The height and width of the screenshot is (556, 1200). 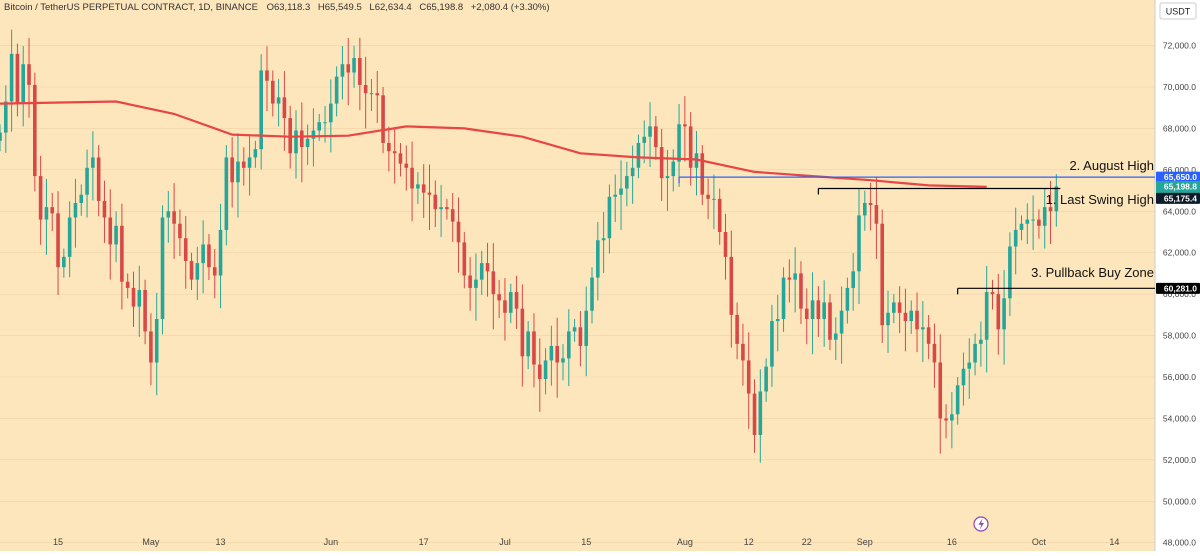 What do you see at coordinates (1100, 199) in the screenshot?
I see `annotation-last-swing-high: 1. Last Swing High` at bounding box center [1100, 199].